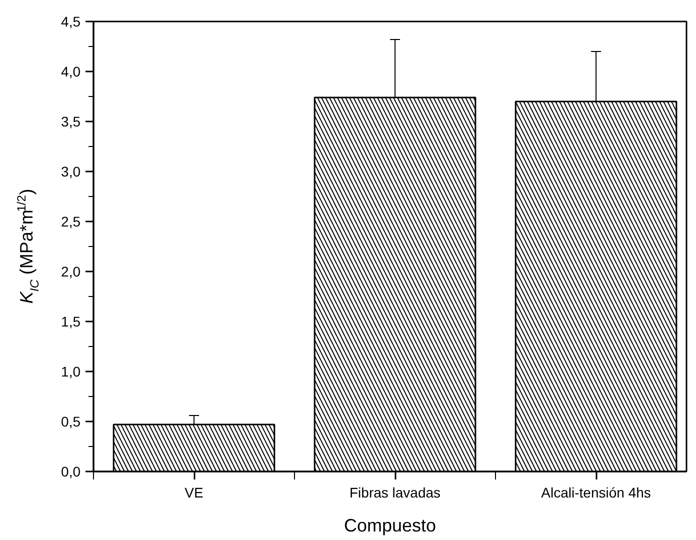 This screenshot has width=696, height=540. I want to click on y-tick-label: 2,5, so click(71, 222).